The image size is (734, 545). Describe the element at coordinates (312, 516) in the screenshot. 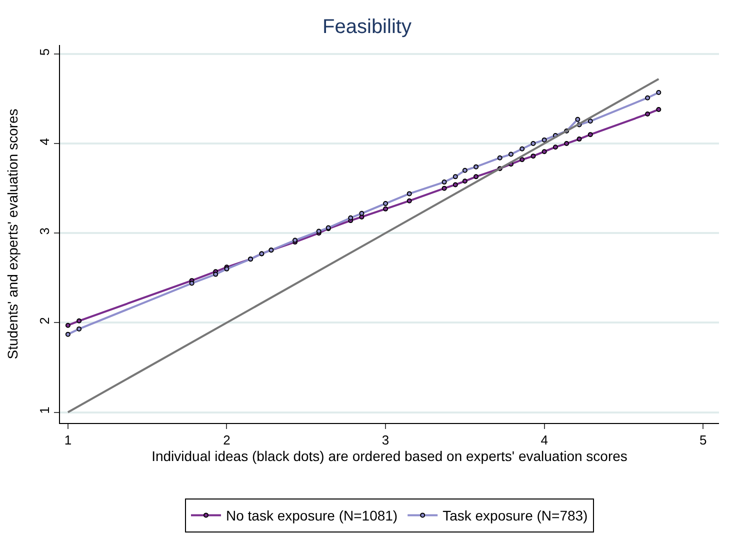

I see `legend-label: No task exposure (N=1081)` at that location.